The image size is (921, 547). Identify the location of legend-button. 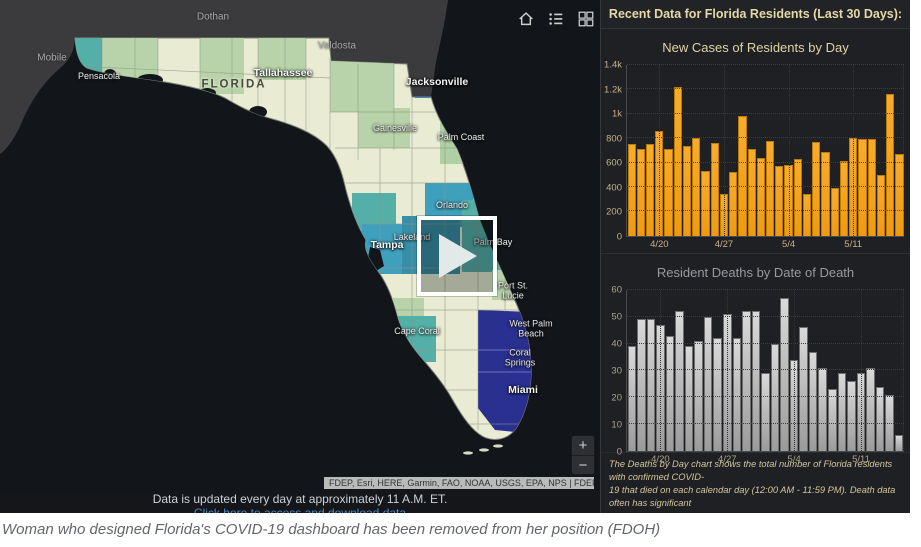
(556, 19).